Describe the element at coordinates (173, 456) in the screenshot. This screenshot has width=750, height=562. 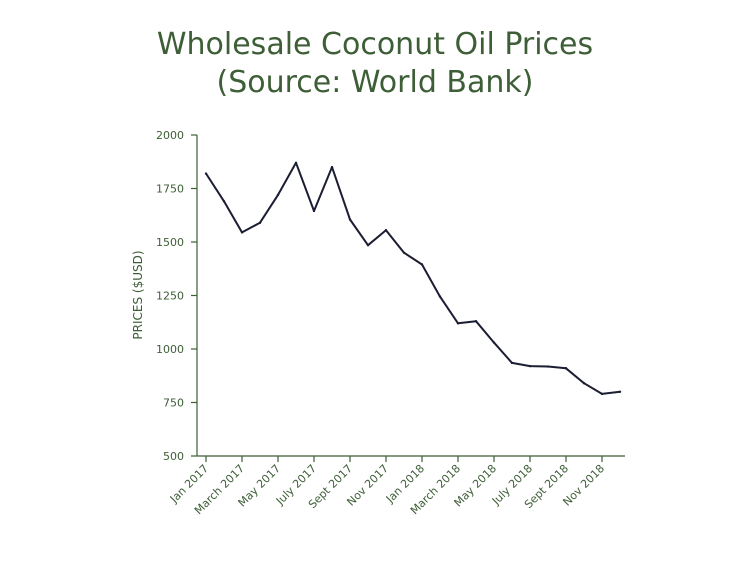
I see `y-tick-label: 500` at that location.